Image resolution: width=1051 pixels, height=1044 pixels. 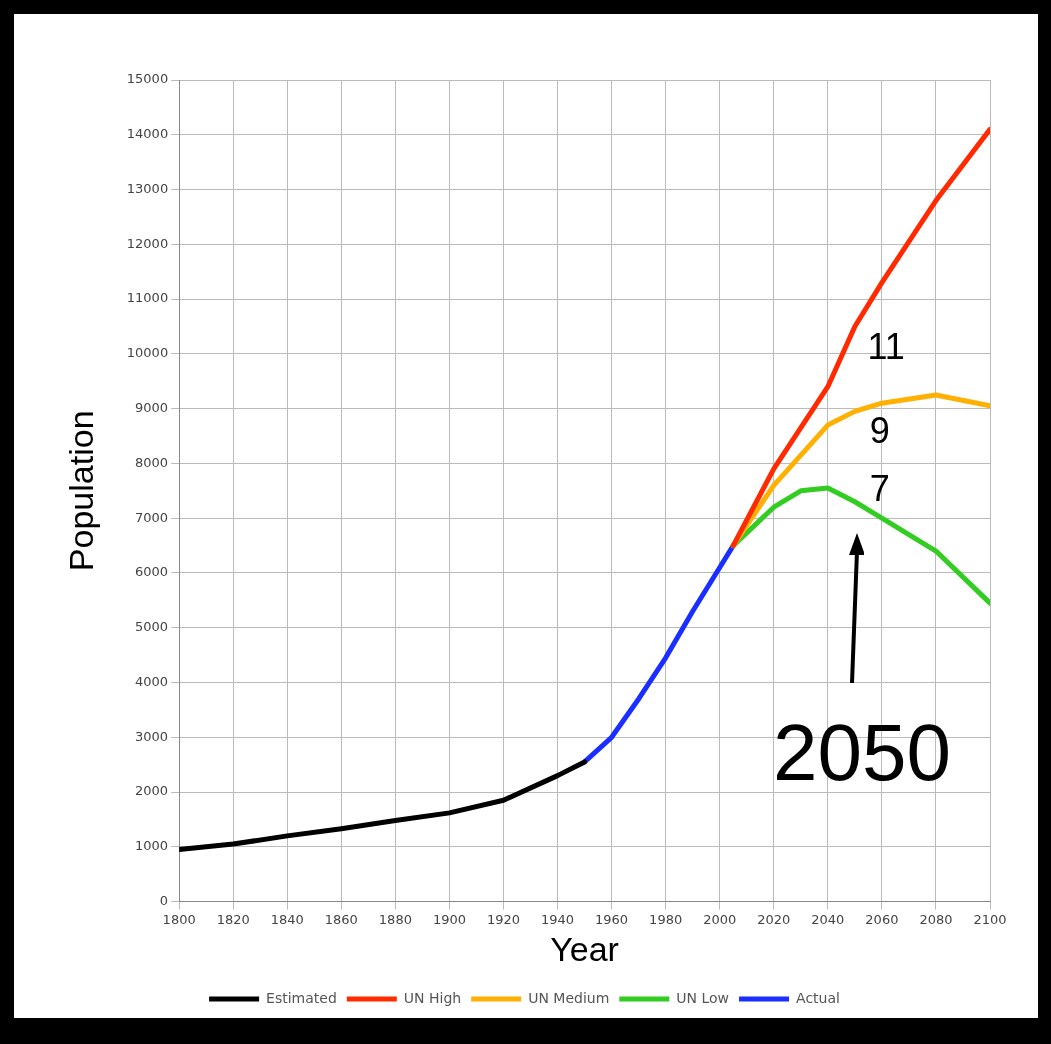 What do you see at coordinates (449, 919) in the screenshot?
I see `x-tick-label: 1900` at bounding box center [449, 919].